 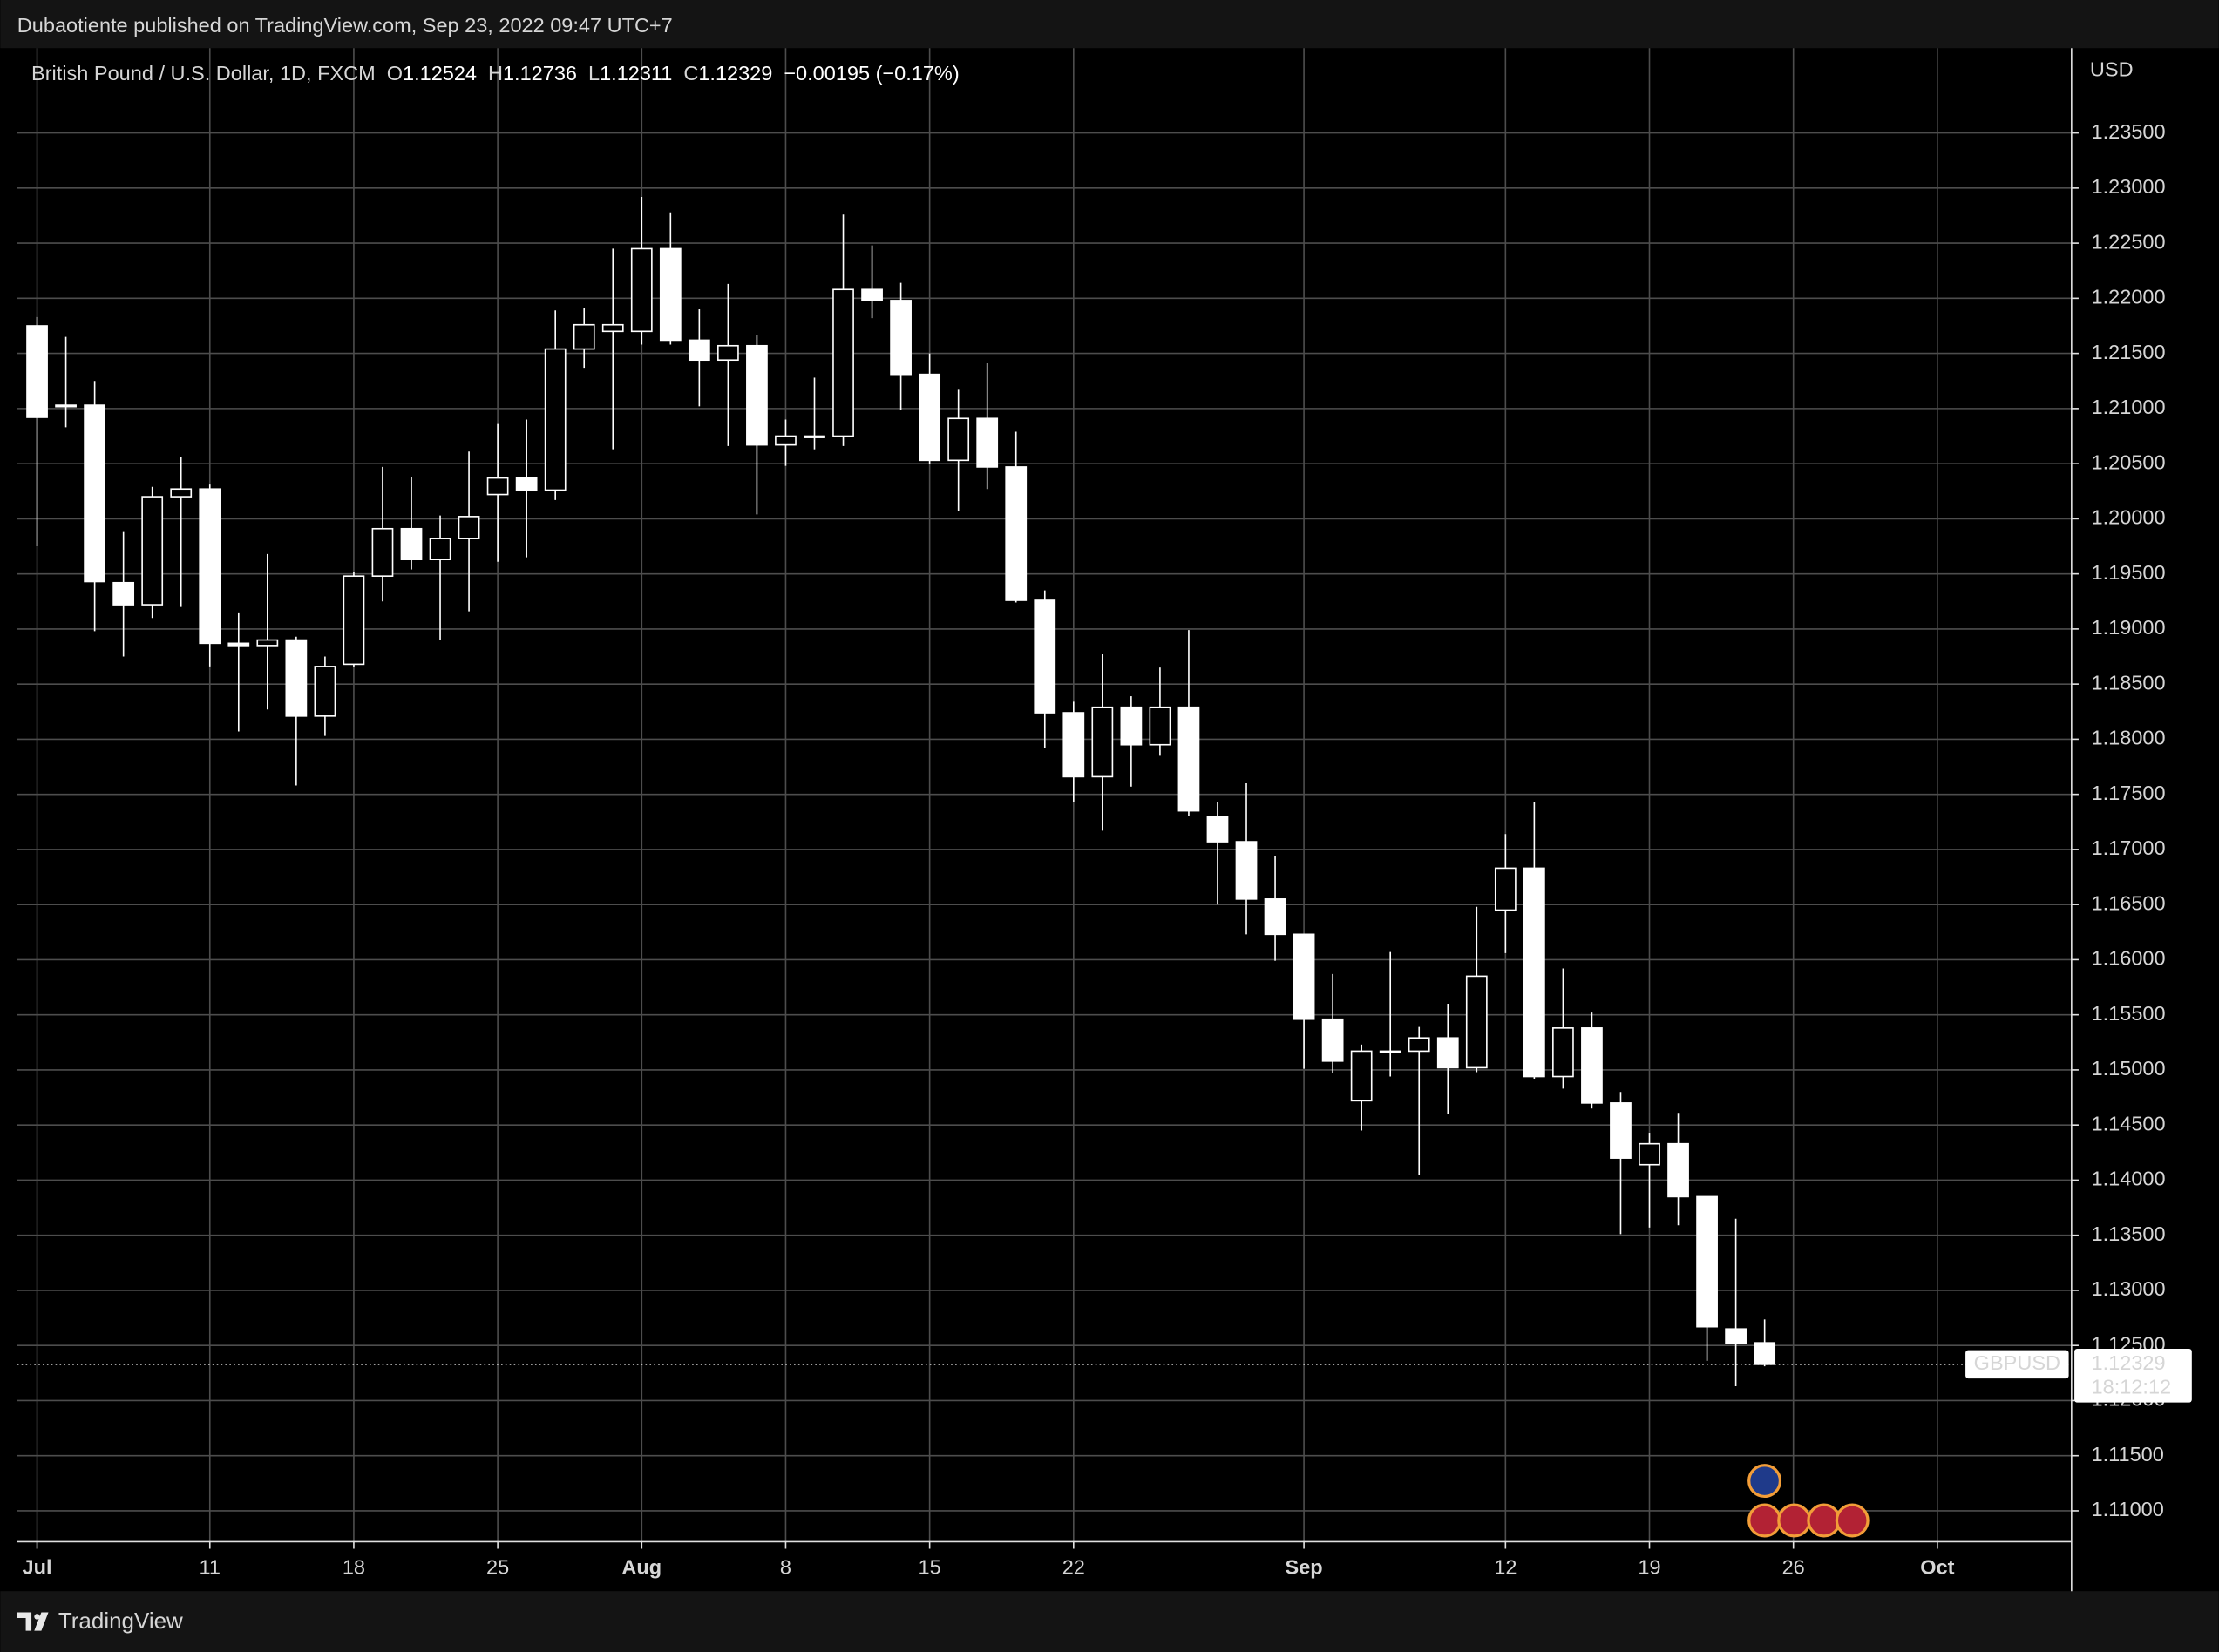 I want to click on y-tick-label: 1.18000, so click(x=2129, y=738).